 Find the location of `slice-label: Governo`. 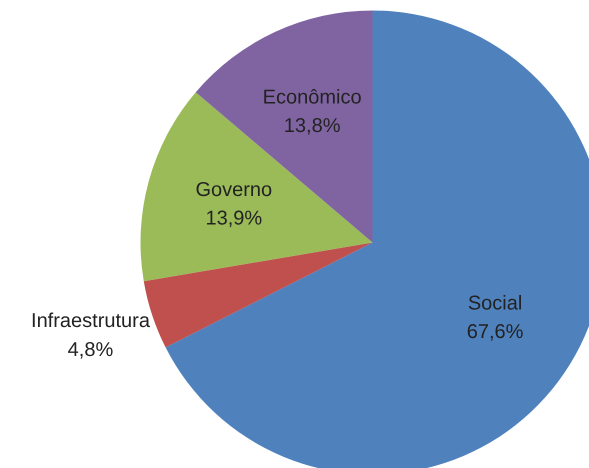

slice-label: Governo is located at coordinates (233, 190).